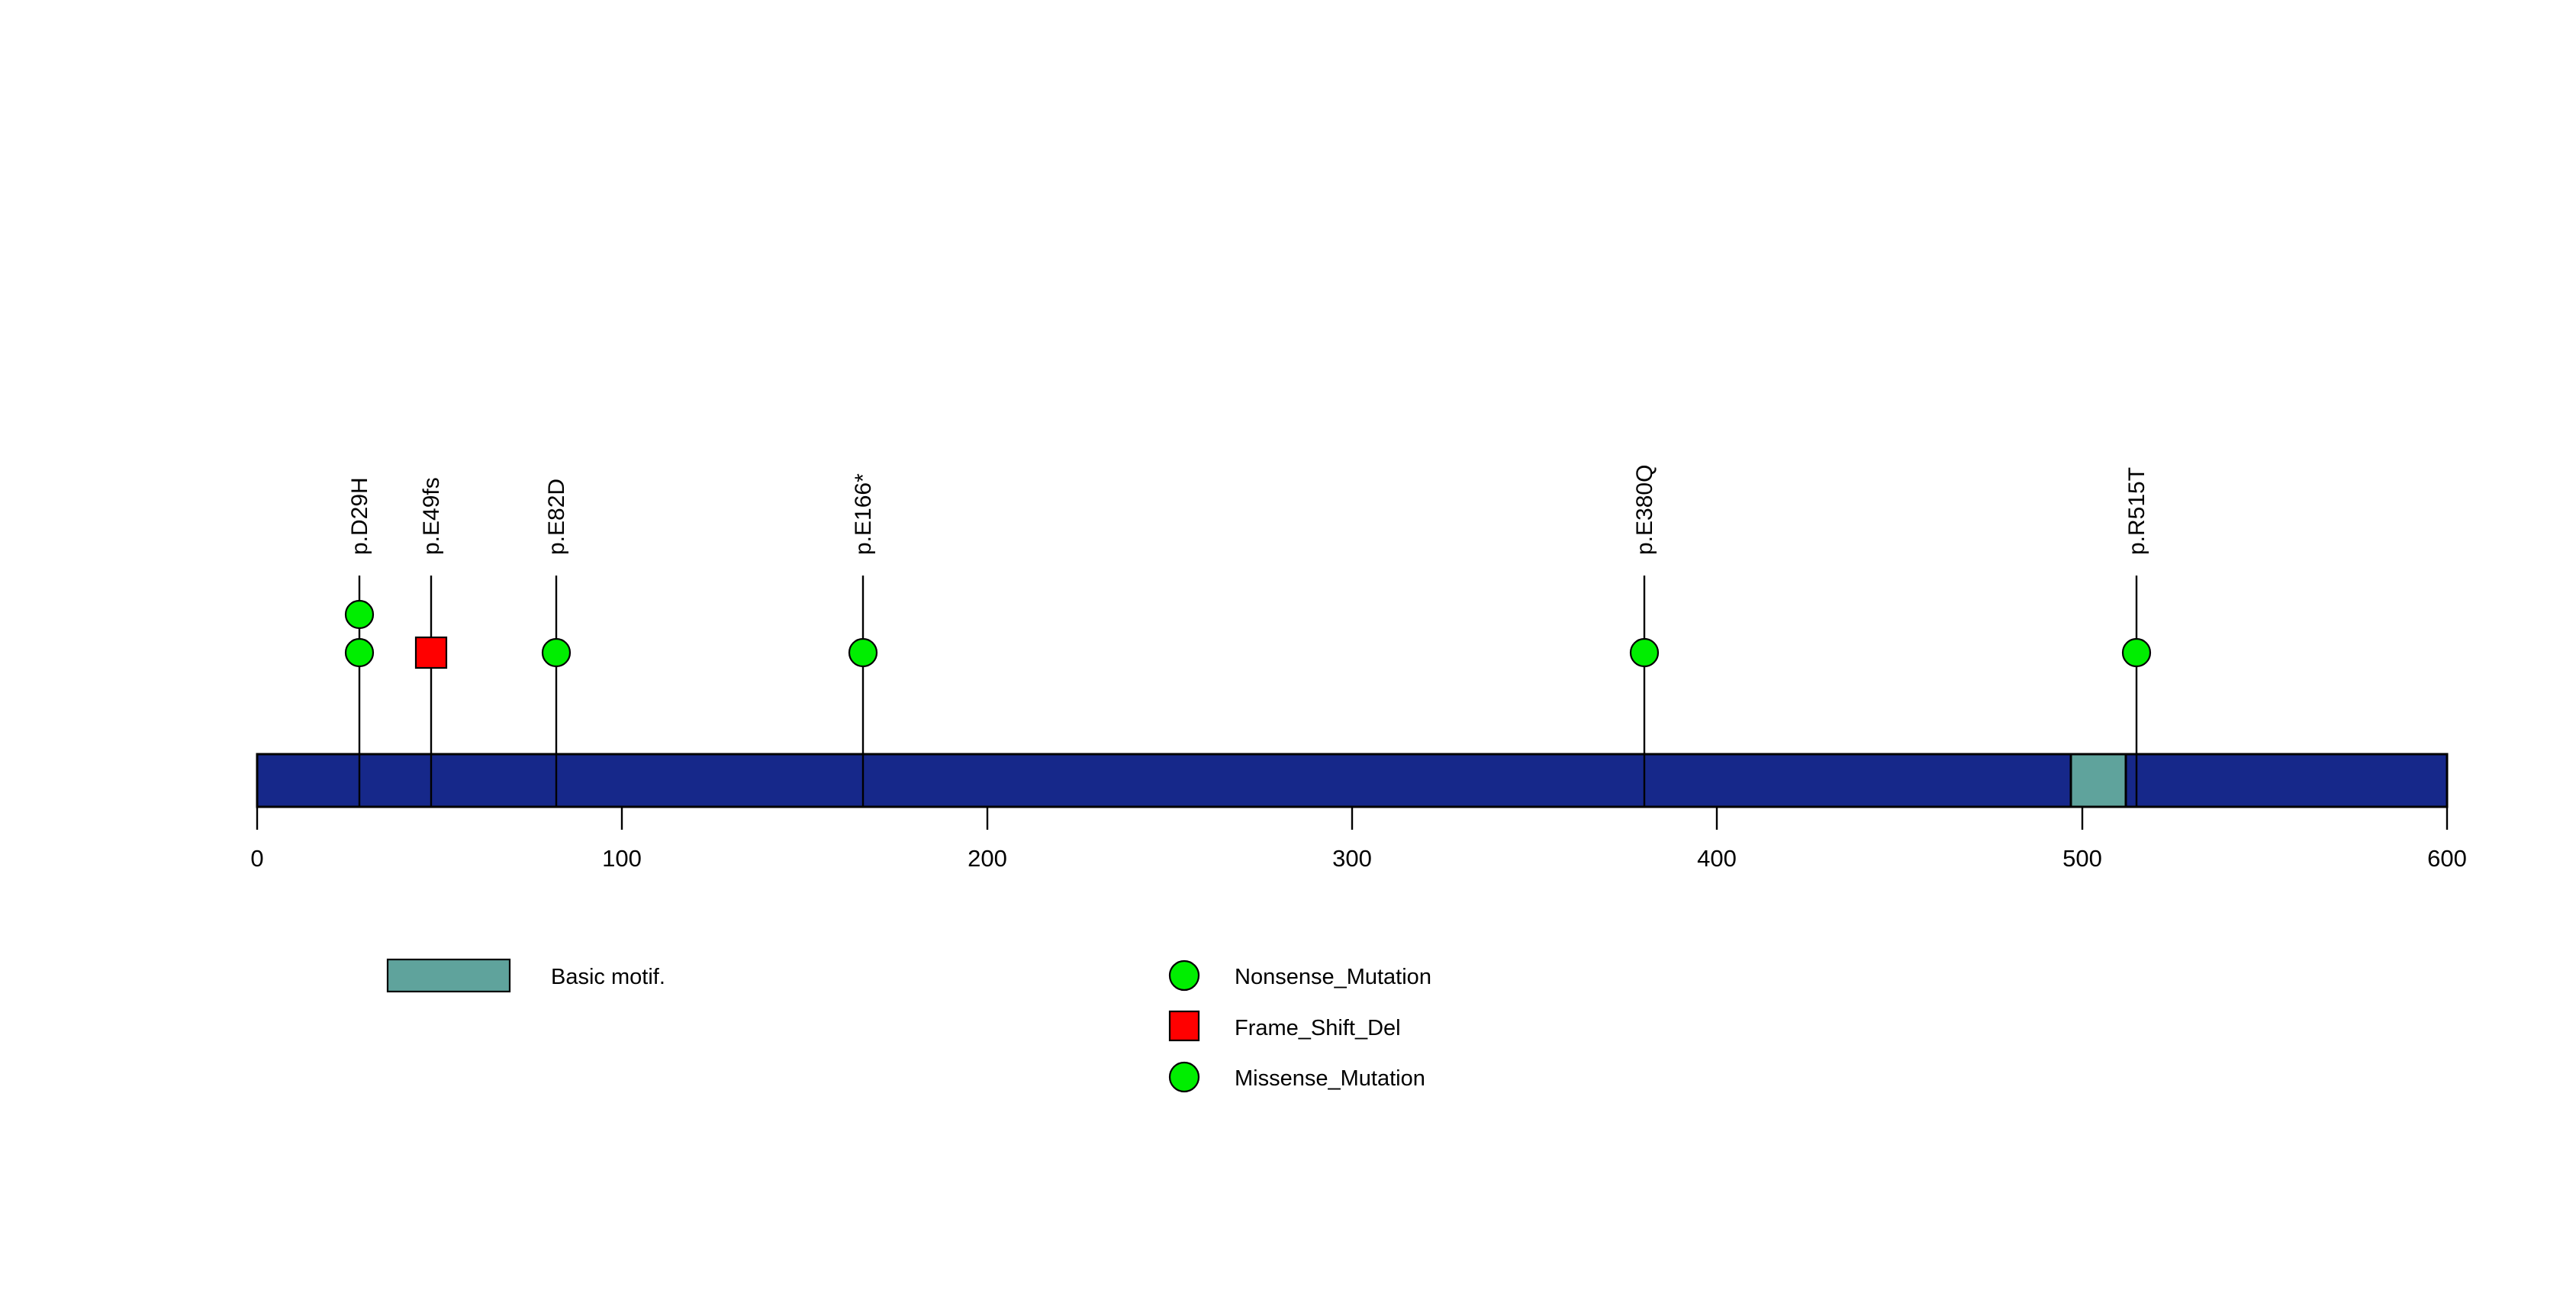  Describe the element at coordinates (863, 652) in the screenshot. I see `lollipop-marker-p-E166--1` at that location.